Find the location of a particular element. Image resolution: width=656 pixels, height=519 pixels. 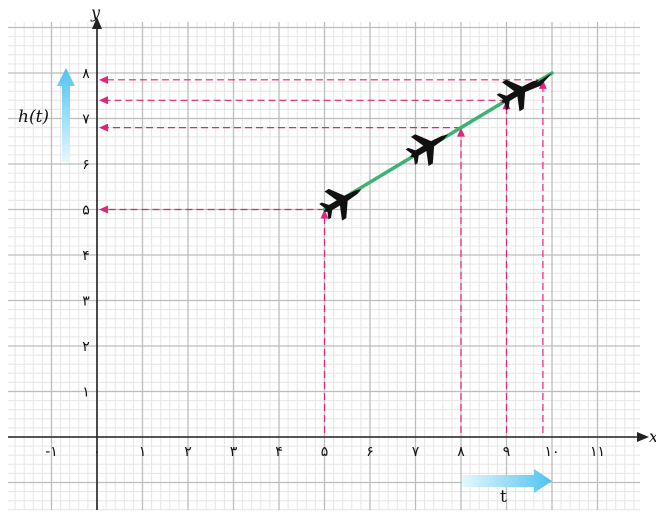

y-tick-label: ۳ is located at coordinates (86, 302).